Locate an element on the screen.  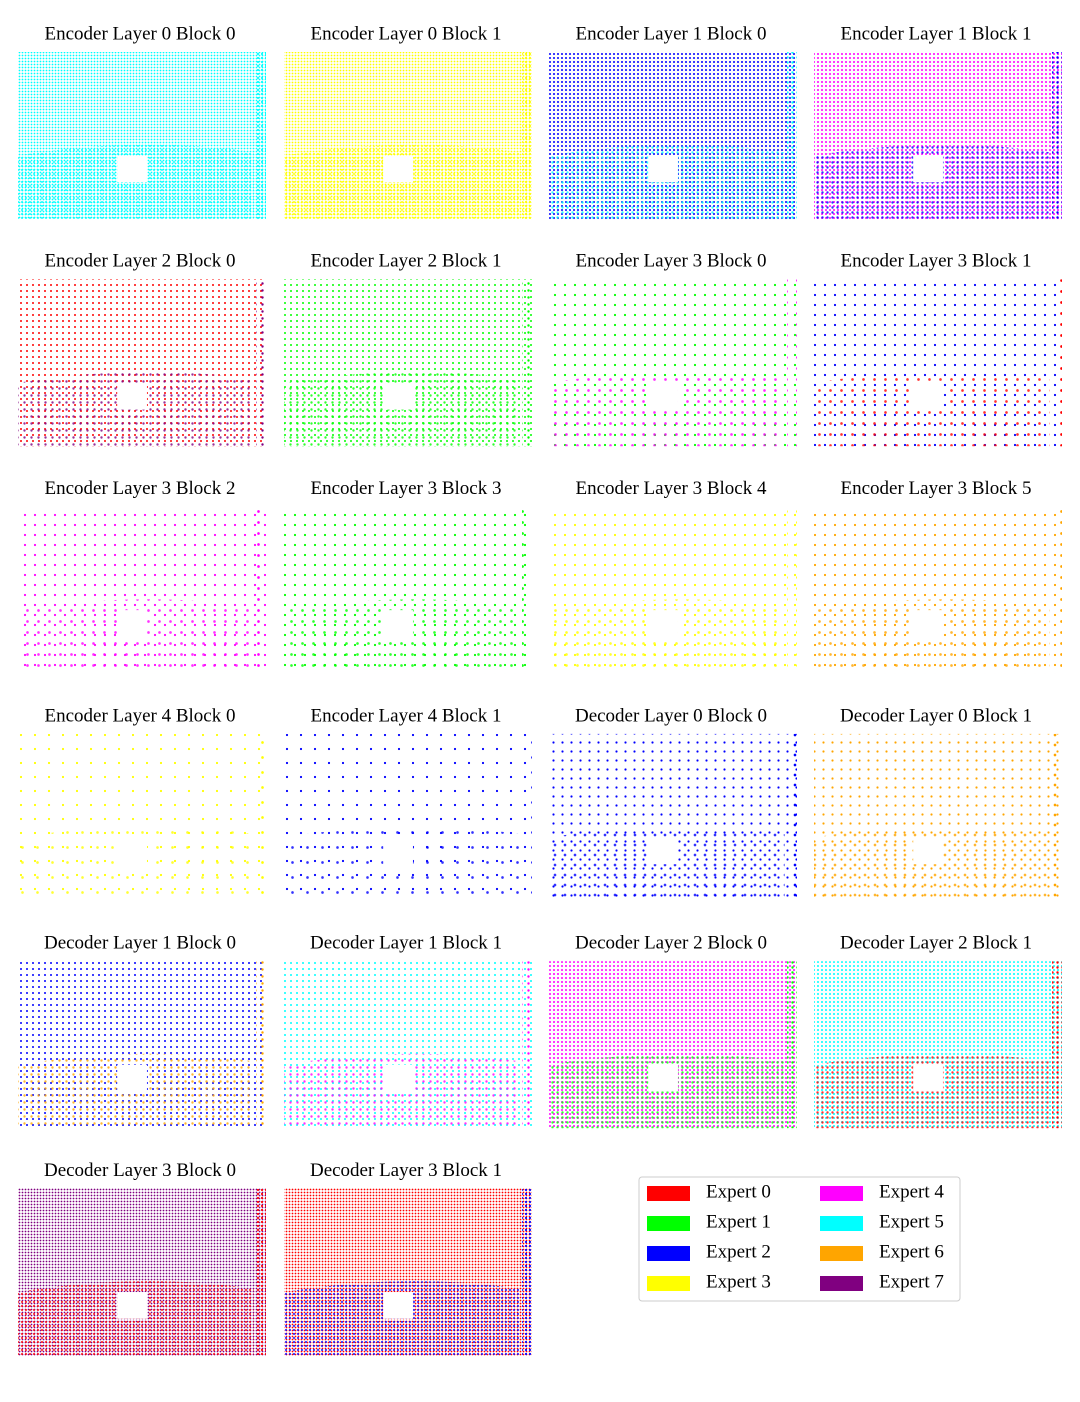
legend-box is located at coordinates (799, 1239).